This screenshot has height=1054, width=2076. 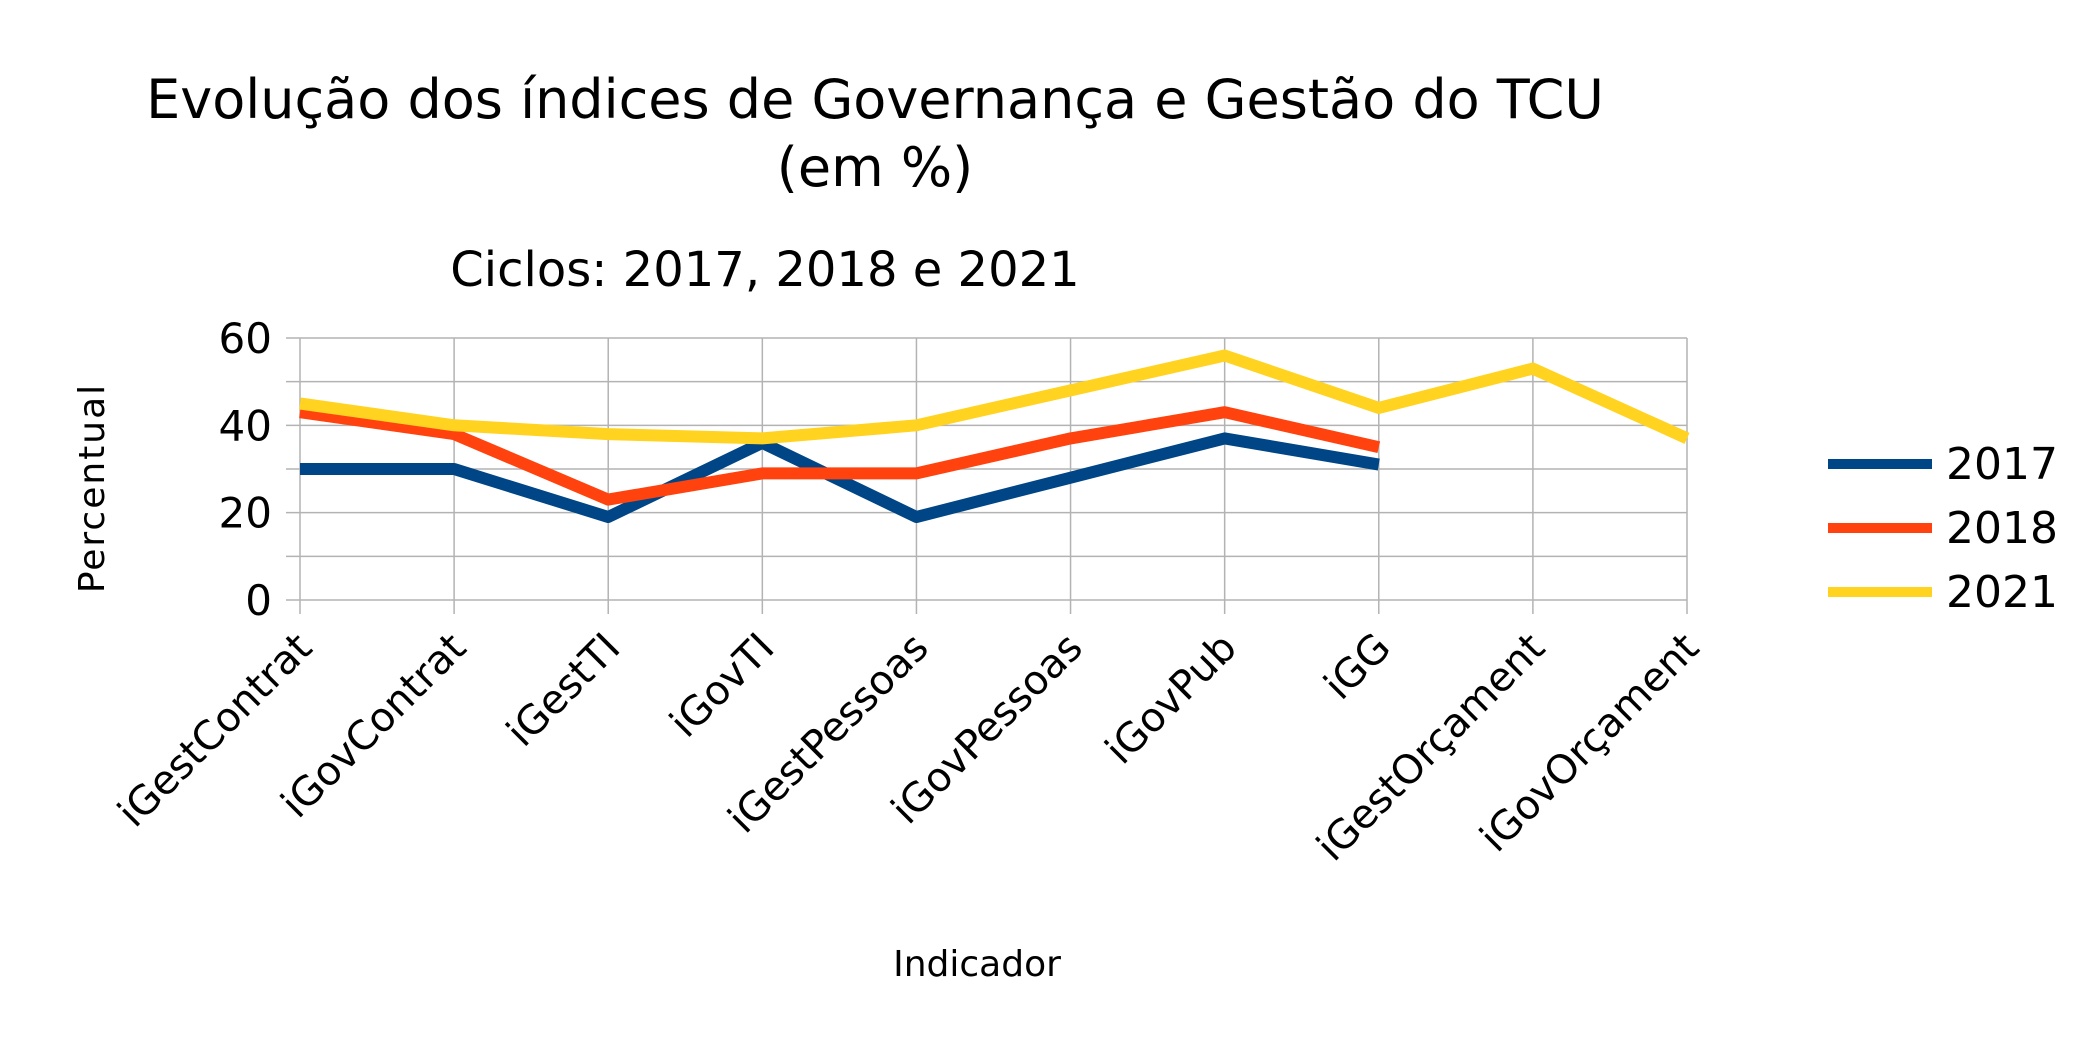 I want to click on x-tick-label: iGovTI, so click(x=722, y=686).